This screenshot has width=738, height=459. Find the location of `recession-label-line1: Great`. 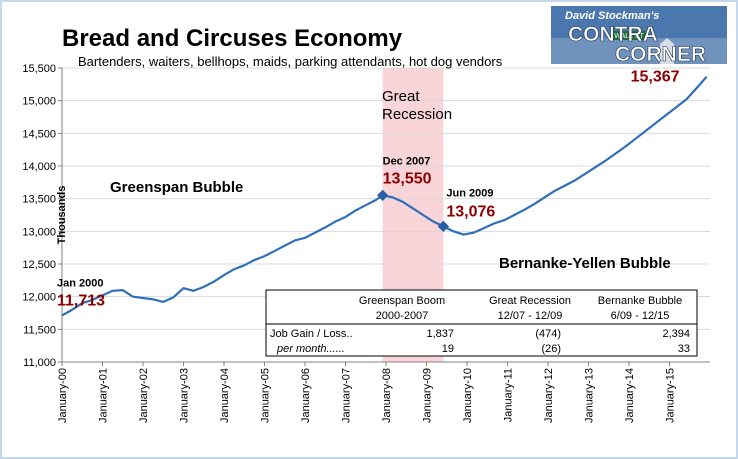

recession-label-line1: Great is located at coordinates (401, 96).